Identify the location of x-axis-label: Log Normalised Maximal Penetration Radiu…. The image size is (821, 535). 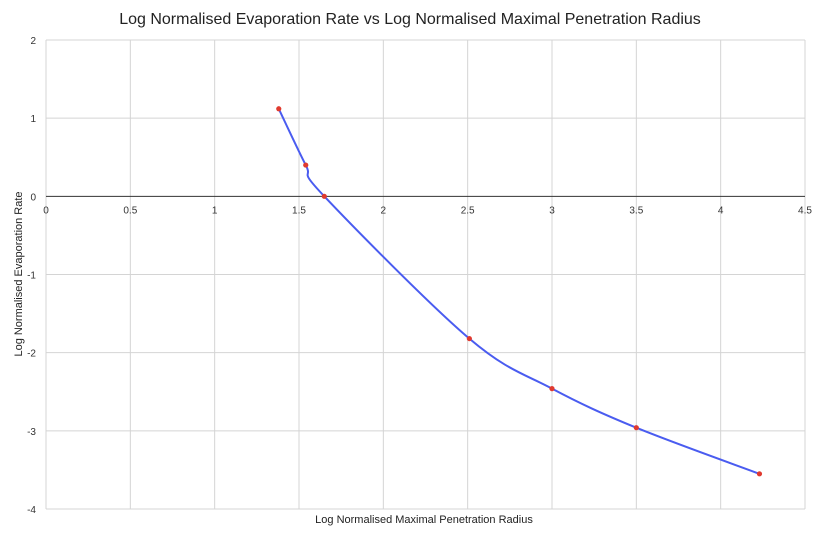
(424, 520).